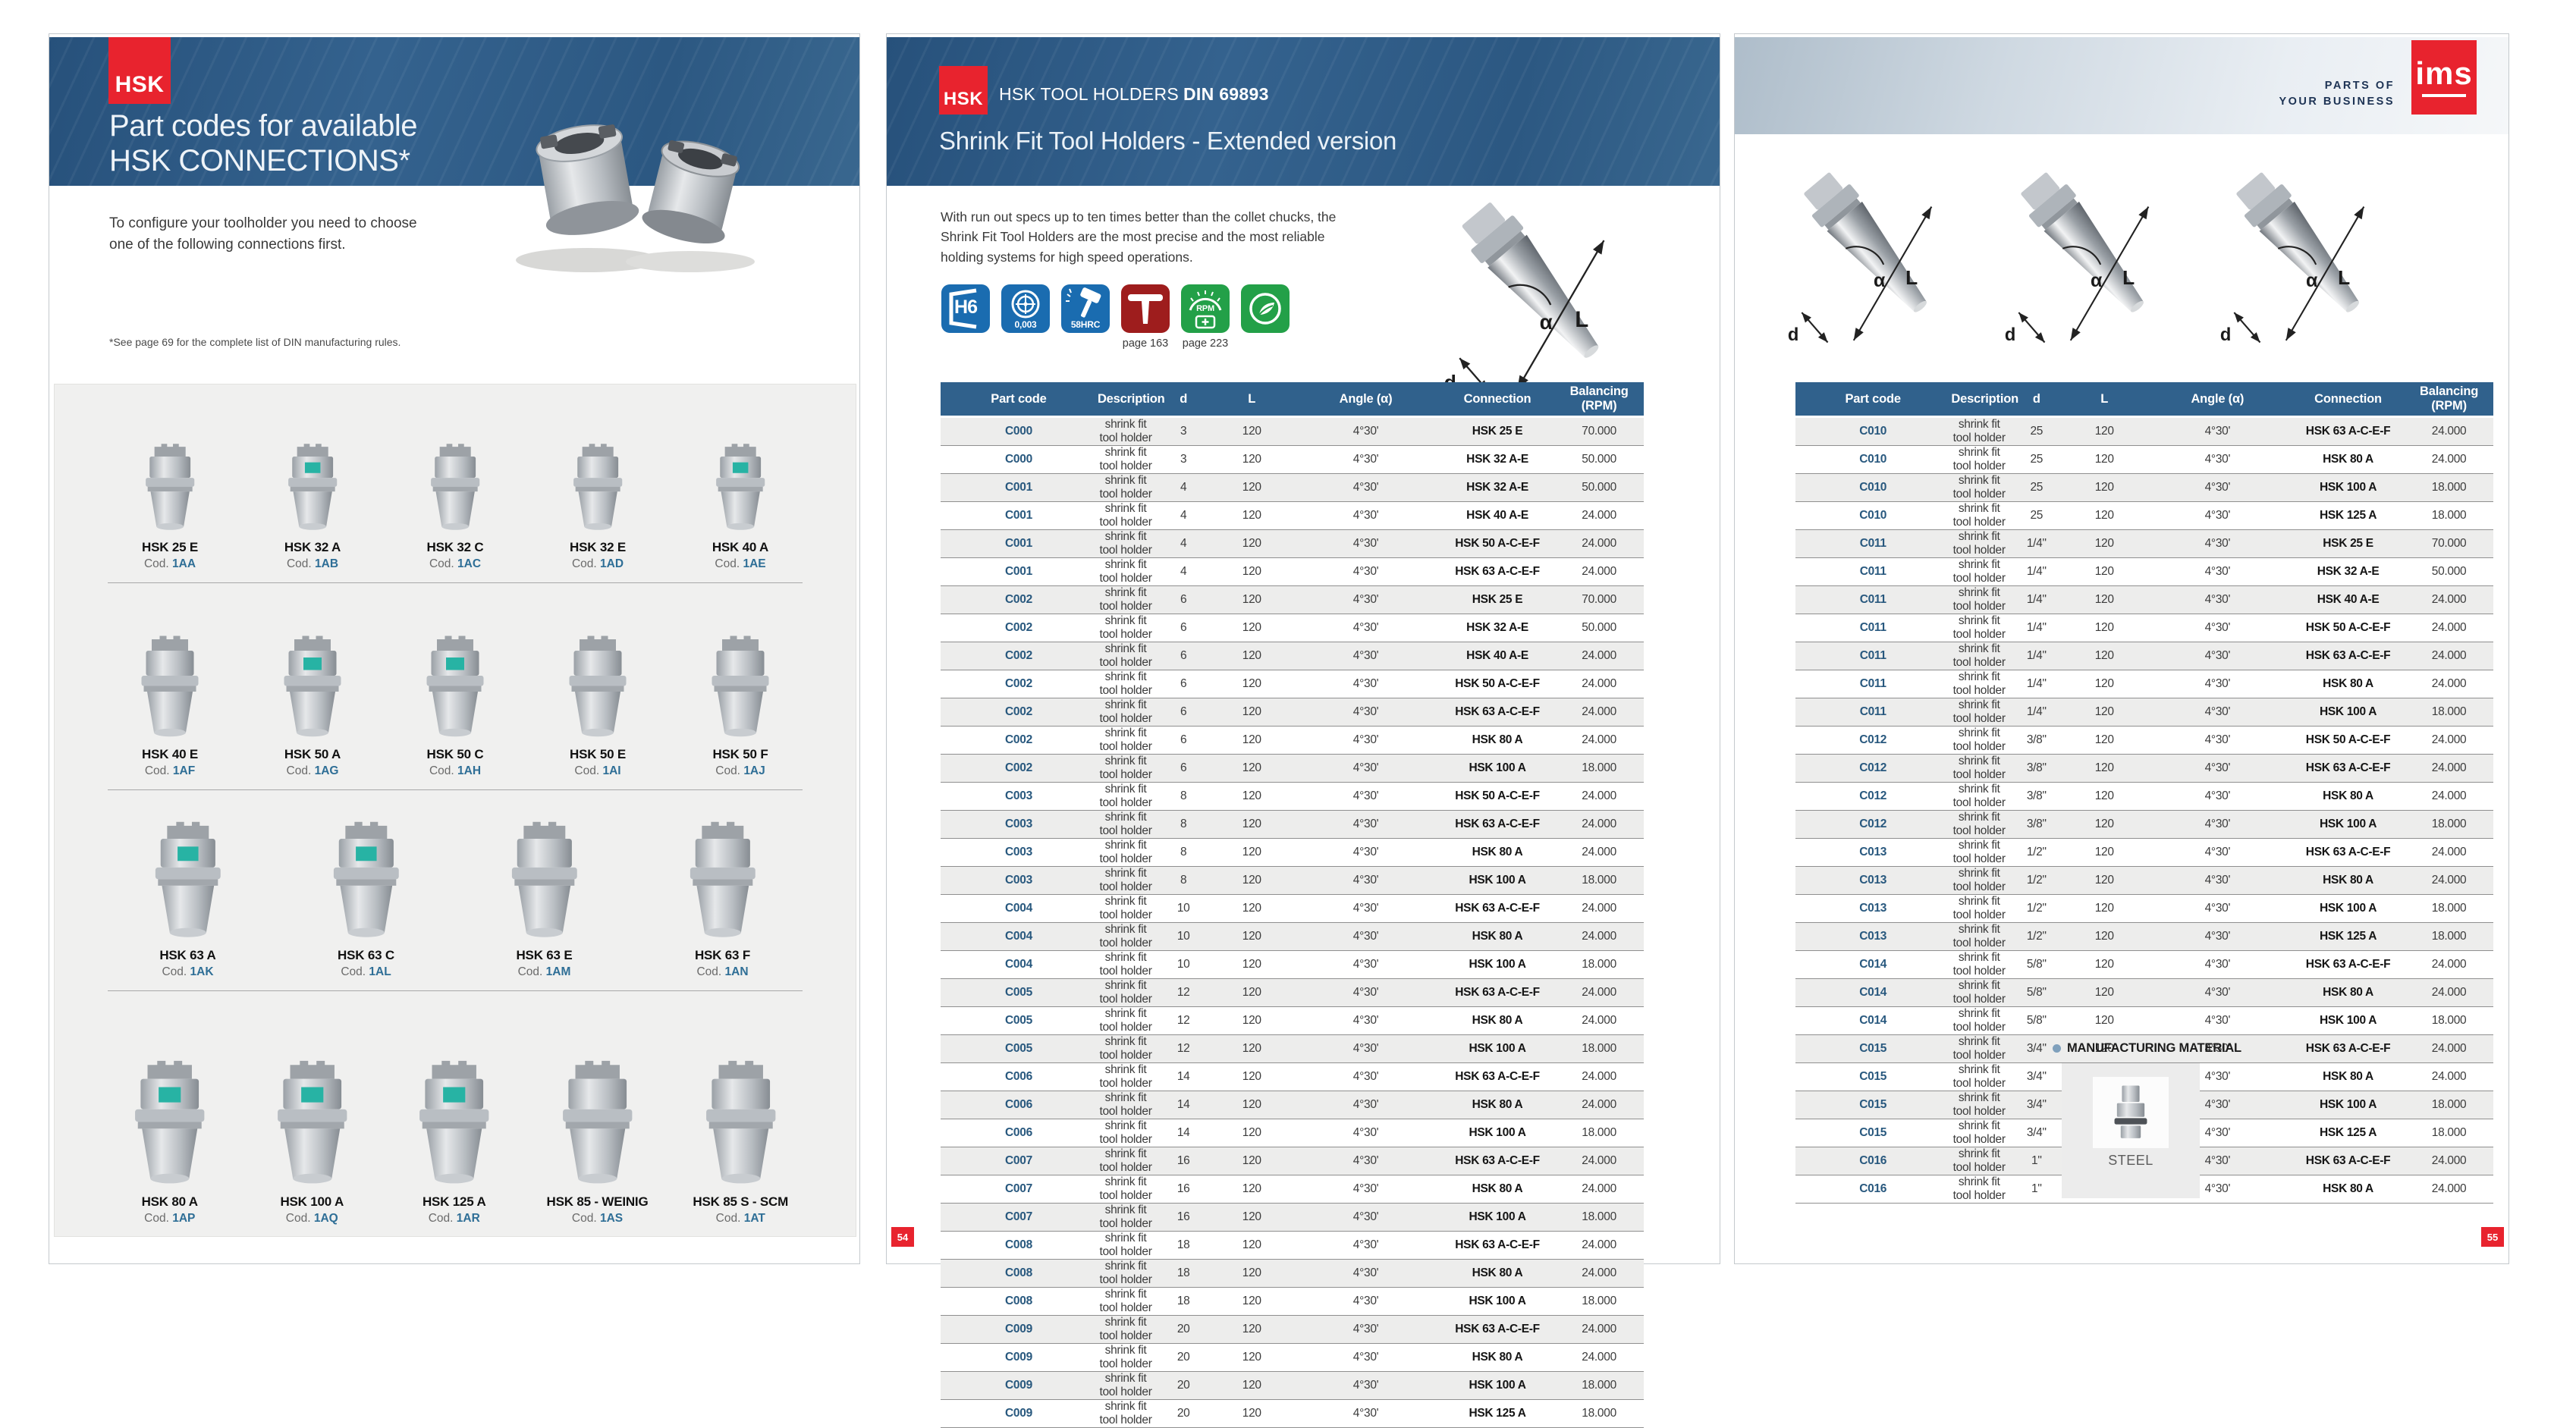 The width and height of the screenshot is (2576, 1428). I want to click on column-header: Connection, so click(1497, 399).